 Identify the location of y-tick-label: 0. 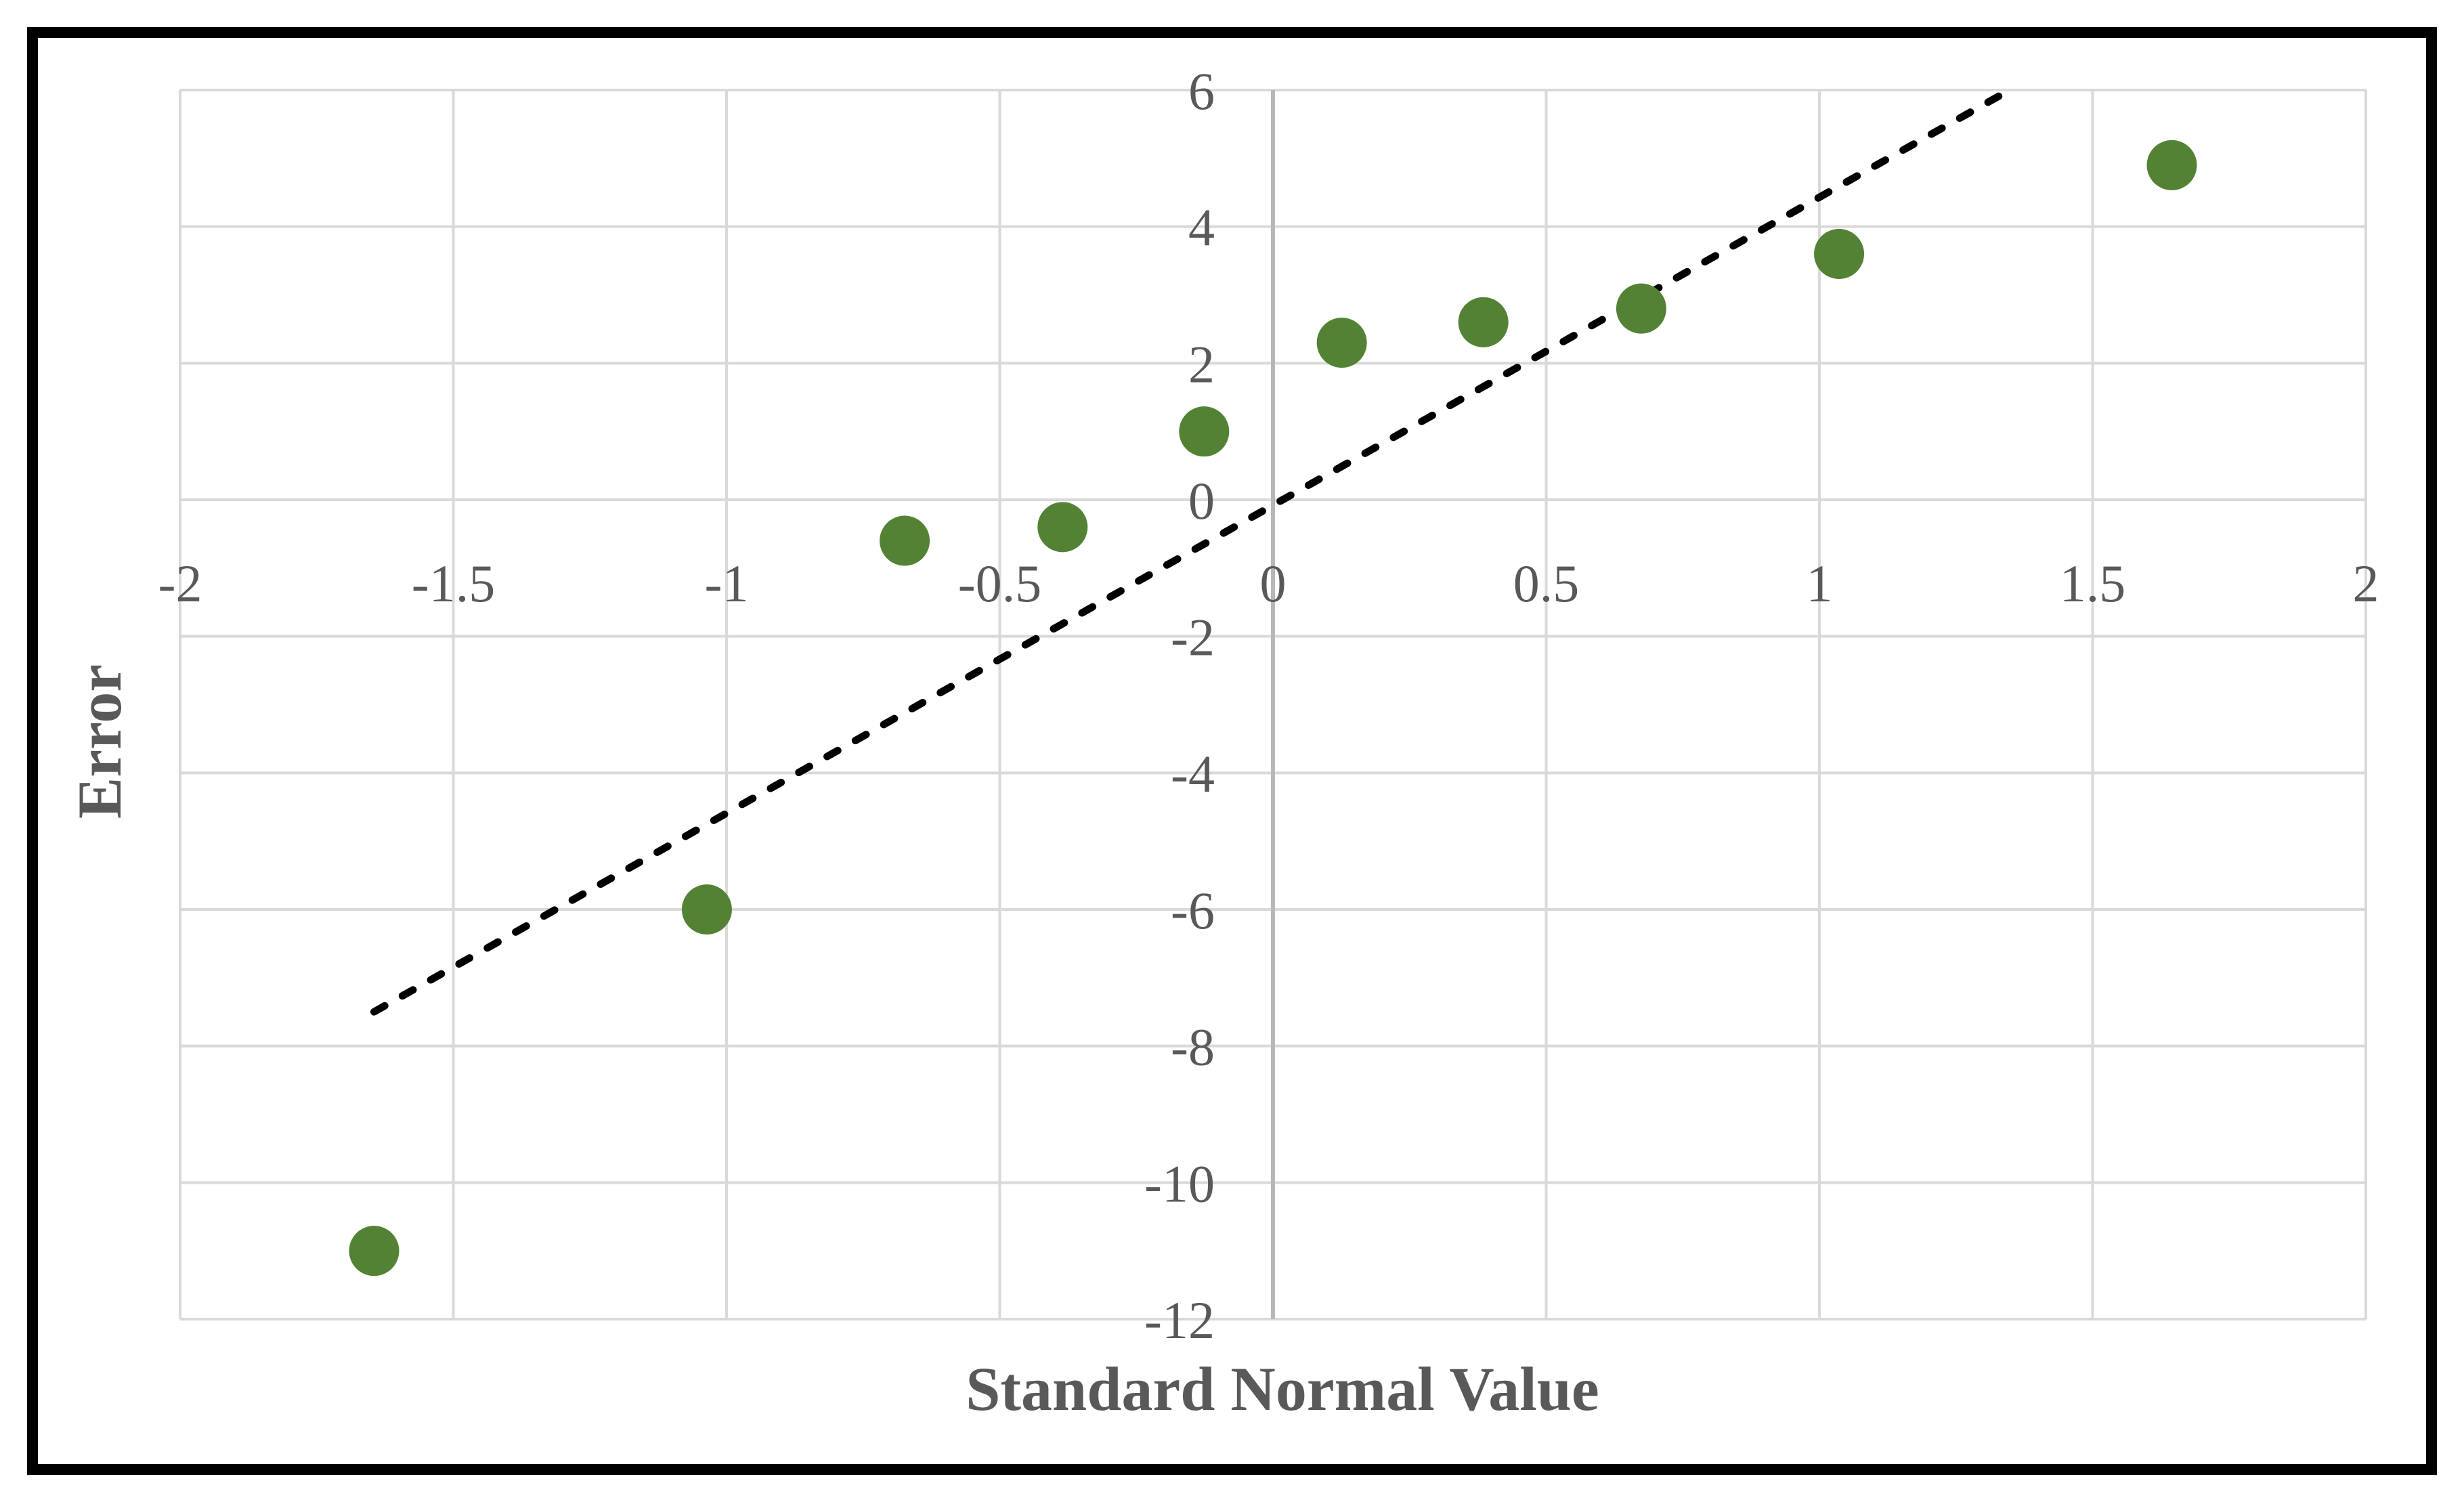
(1201, 500).